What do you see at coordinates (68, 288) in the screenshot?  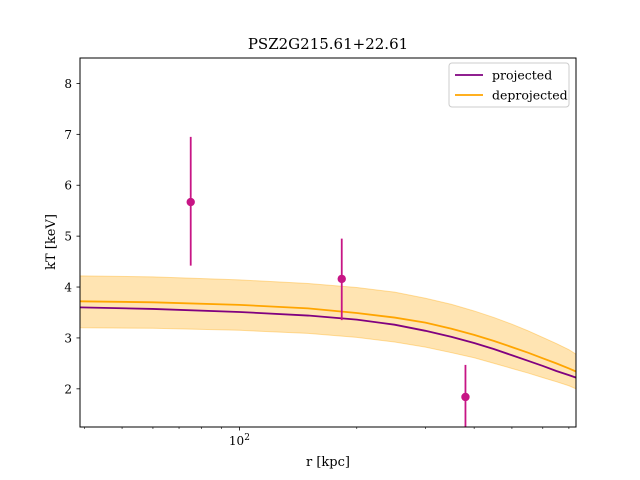 I see `y-tick-label: 4` at bounding box center [68, 288].